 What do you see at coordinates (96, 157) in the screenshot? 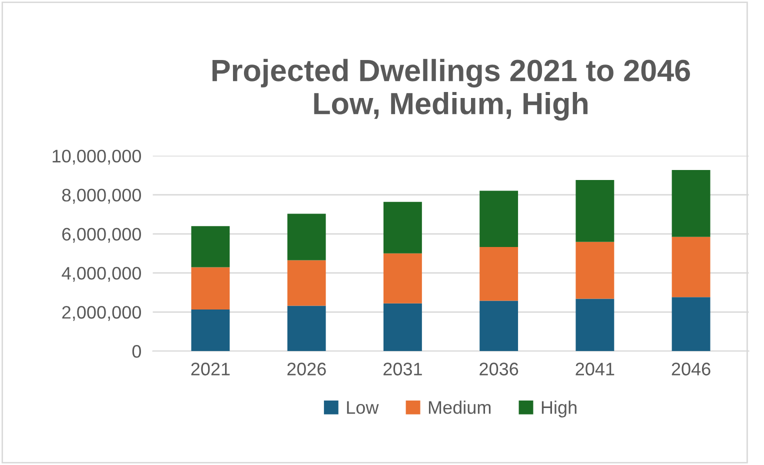
I see `y-tick-label: 10,000,000` at bounding box center [96, 157].